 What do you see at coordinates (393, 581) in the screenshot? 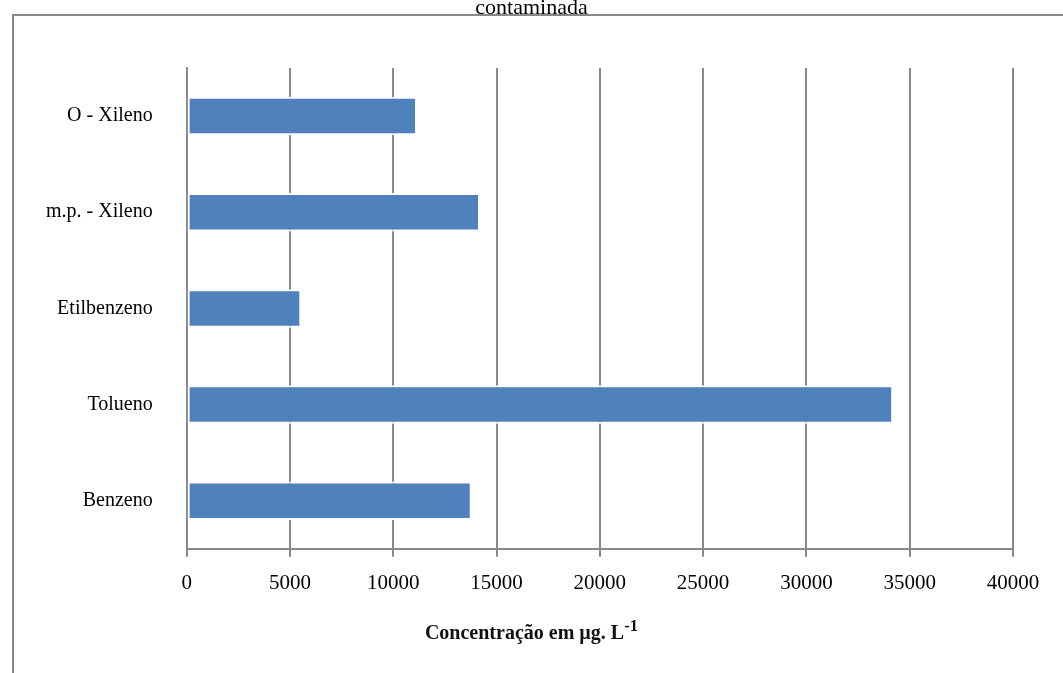
I see `x-tick-label: 10000` at bounding box center [393, 581].